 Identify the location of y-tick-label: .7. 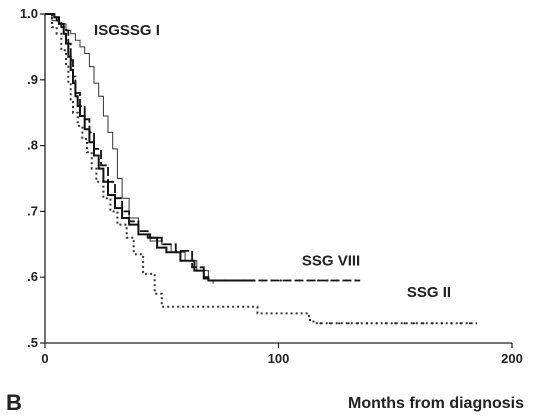
(32, 210).